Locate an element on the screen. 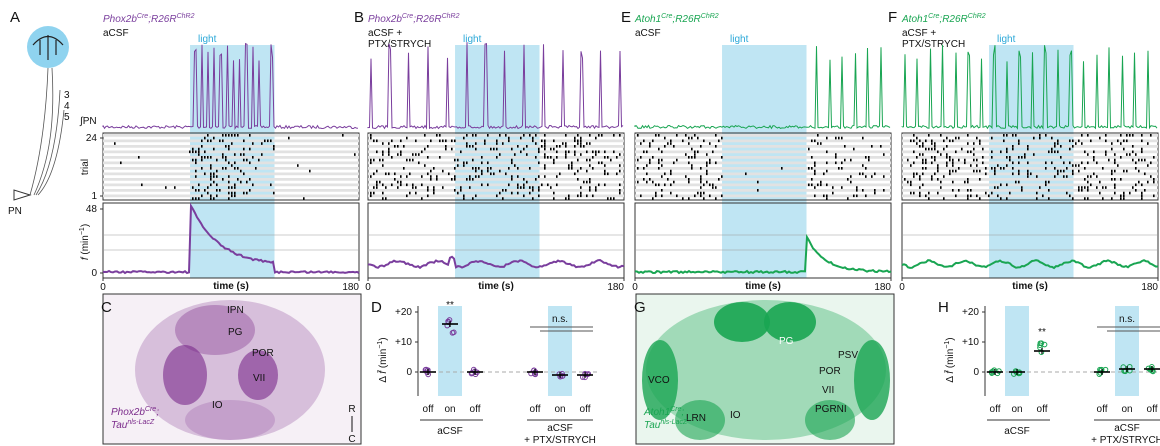  x-tick-label: off is located at coordinates (1042, 409).